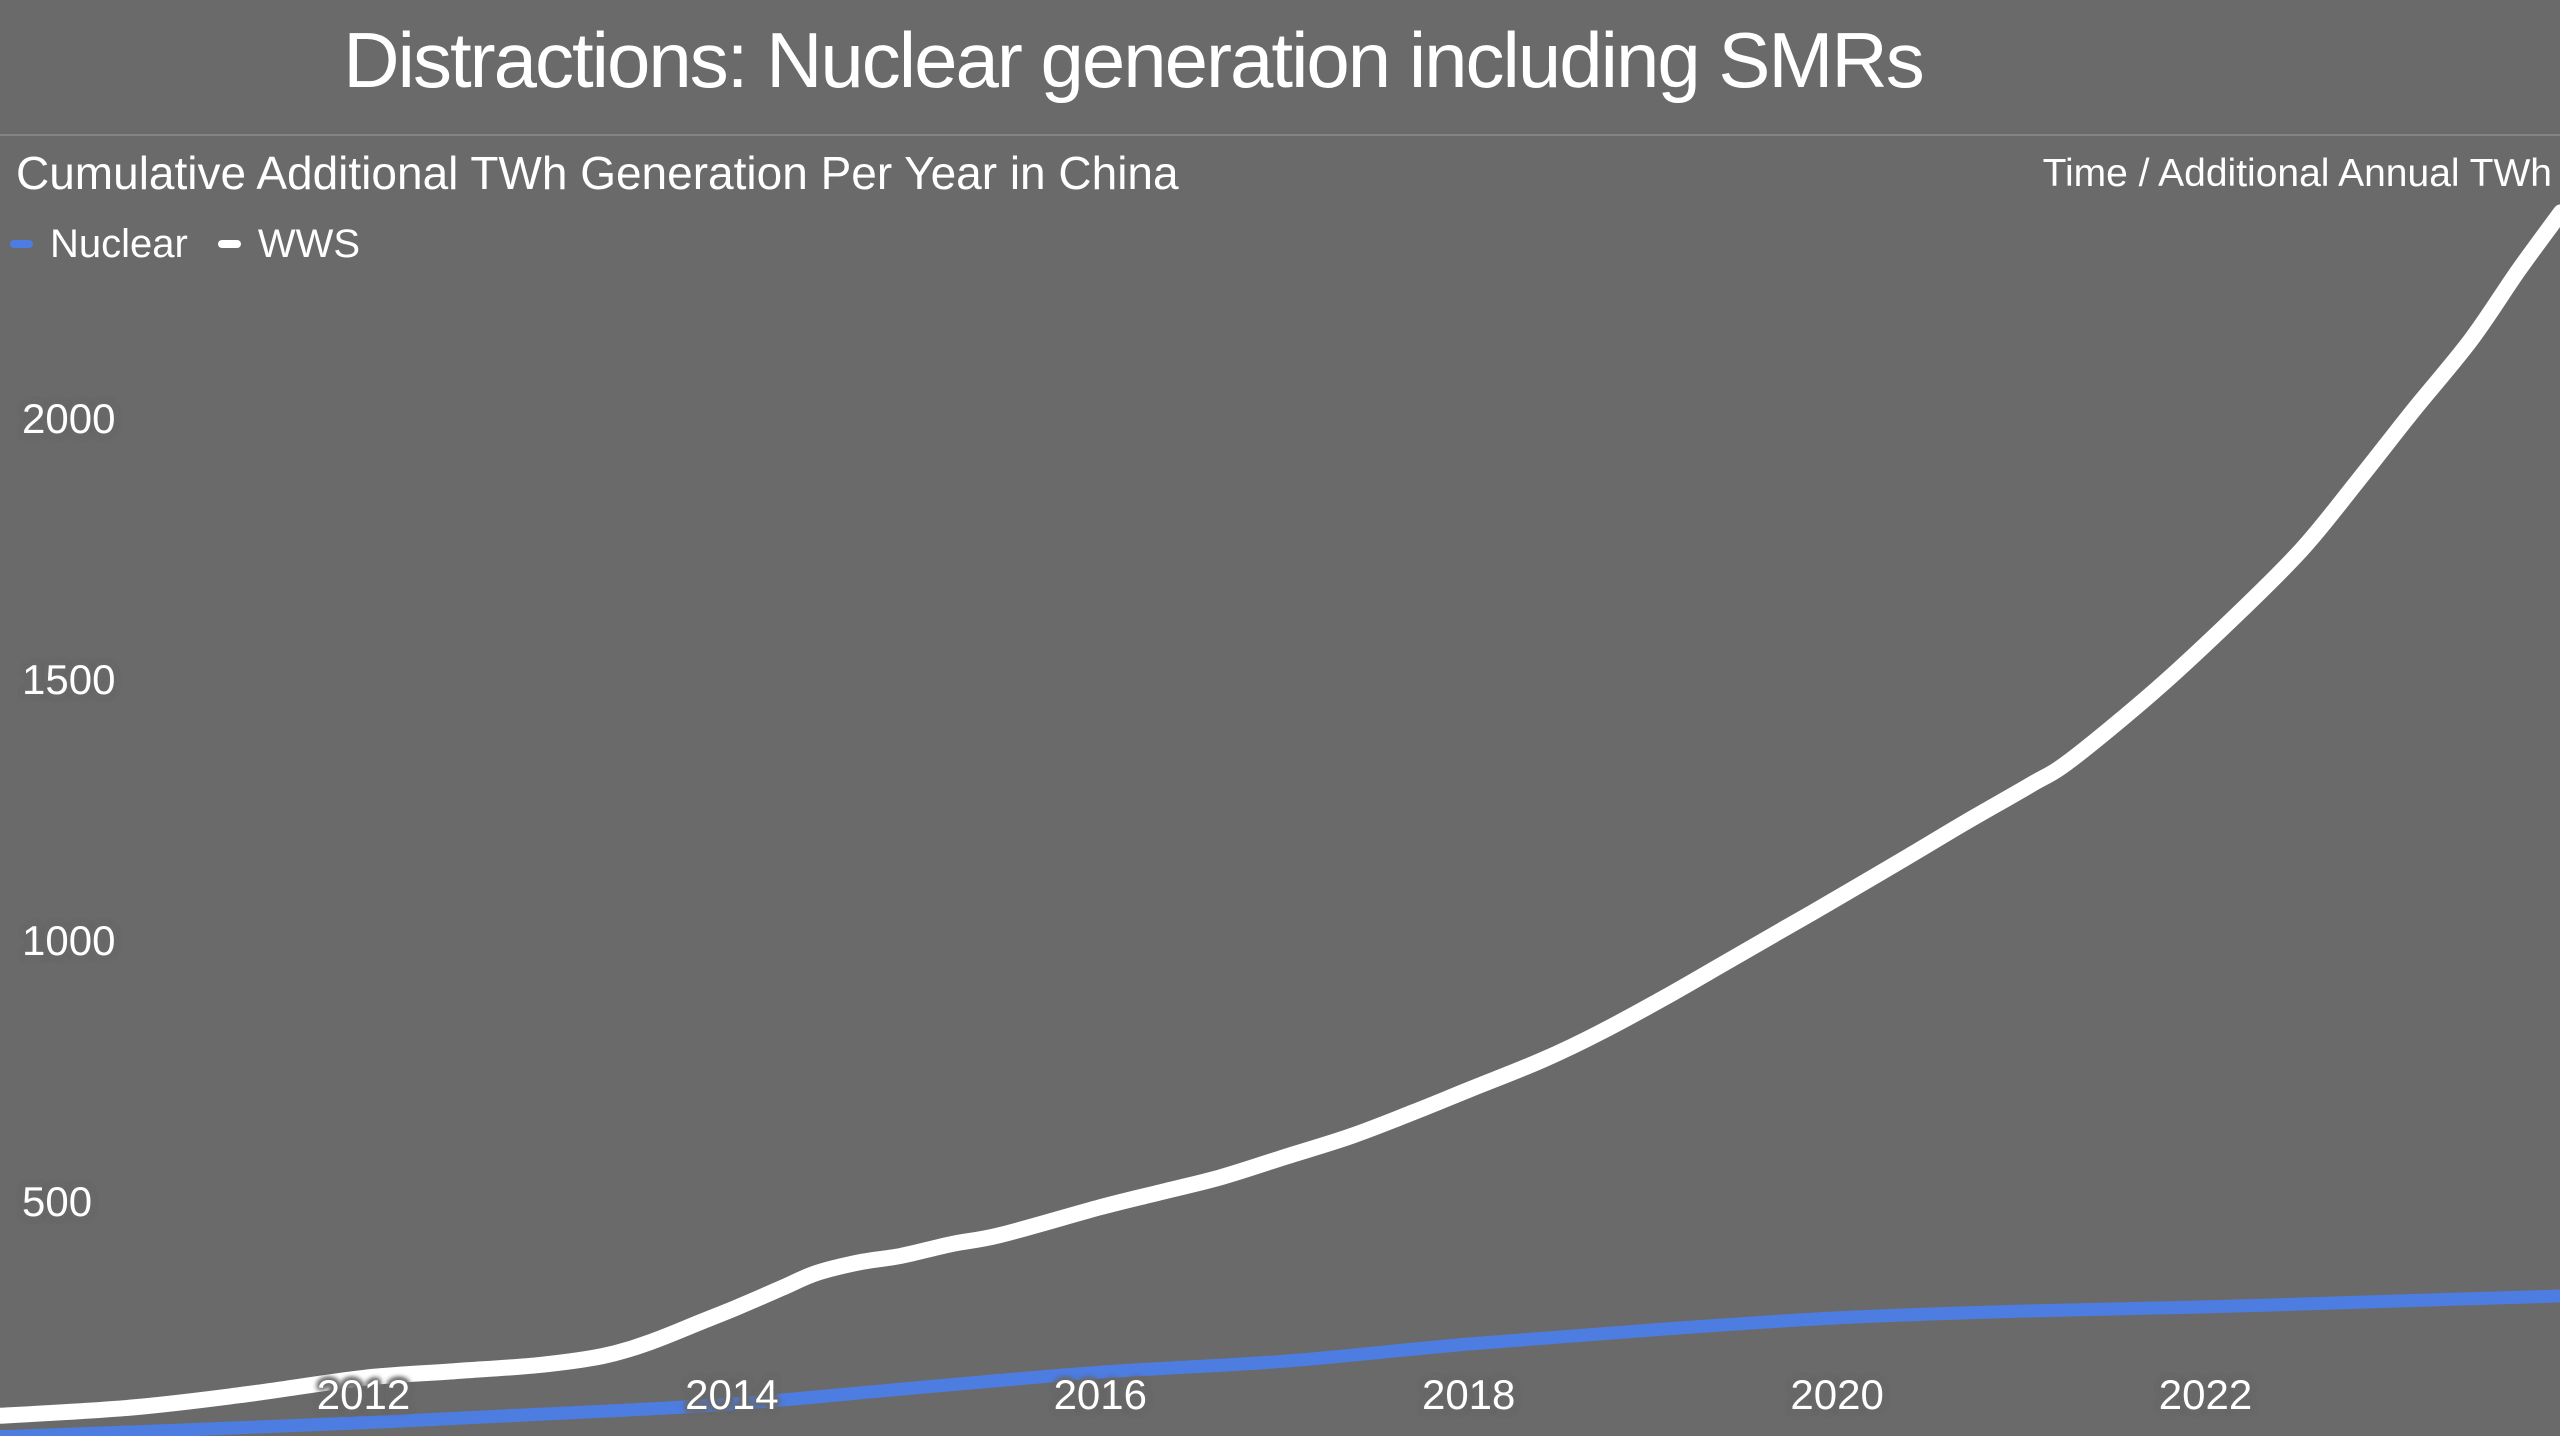 The width and height of the screenshot is (2560, 1436). I want to click on axis-units-label: Time / Additional Annual TWh, so click(2297, 173).